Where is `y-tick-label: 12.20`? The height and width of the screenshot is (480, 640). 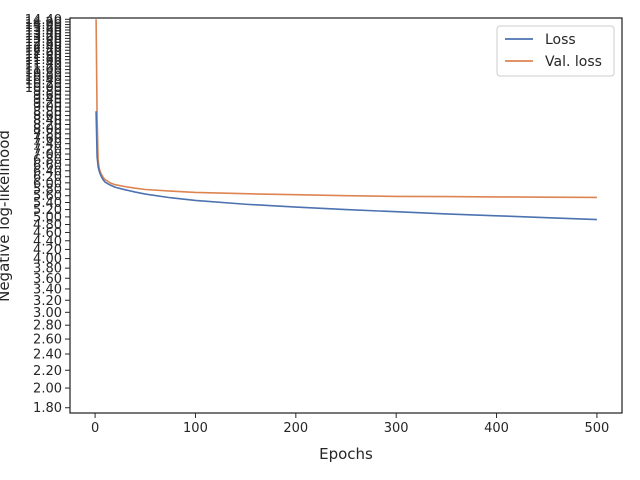
y-tick-label: 12.20 is located at coordinates (43, 51).